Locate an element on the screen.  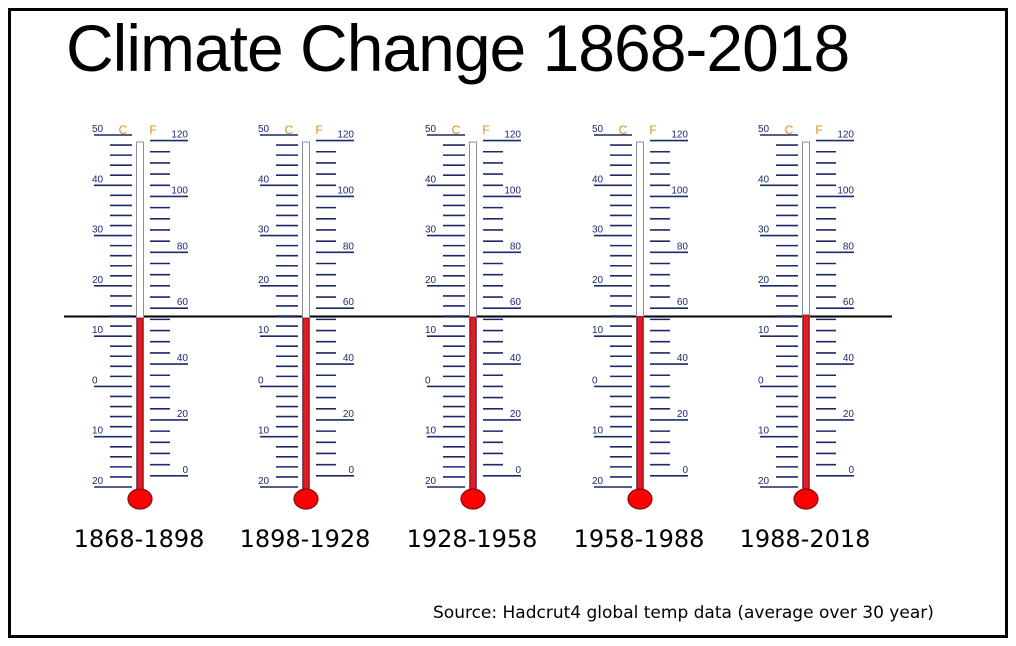
period-label: 1898-1928 is located at coordinates (305, 539).